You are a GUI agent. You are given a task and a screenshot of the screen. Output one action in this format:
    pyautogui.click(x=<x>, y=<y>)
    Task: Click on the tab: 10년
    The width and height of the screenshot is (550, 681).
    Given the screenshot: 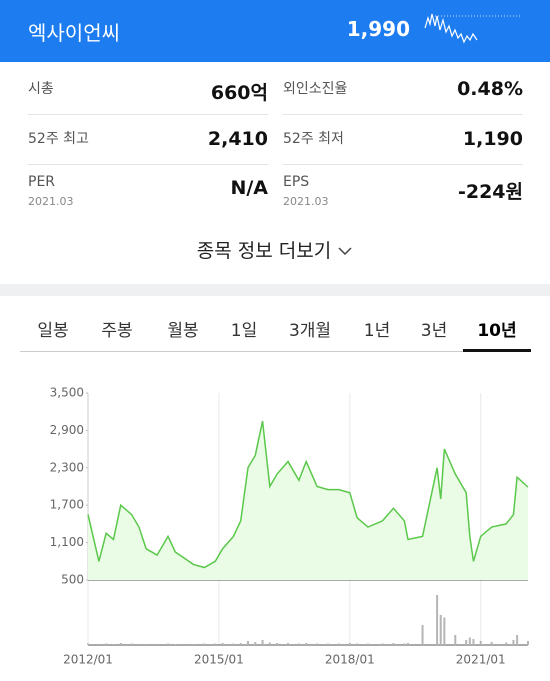 What is the action you would take?
    pyautogui.click(x=497, y=331)
    